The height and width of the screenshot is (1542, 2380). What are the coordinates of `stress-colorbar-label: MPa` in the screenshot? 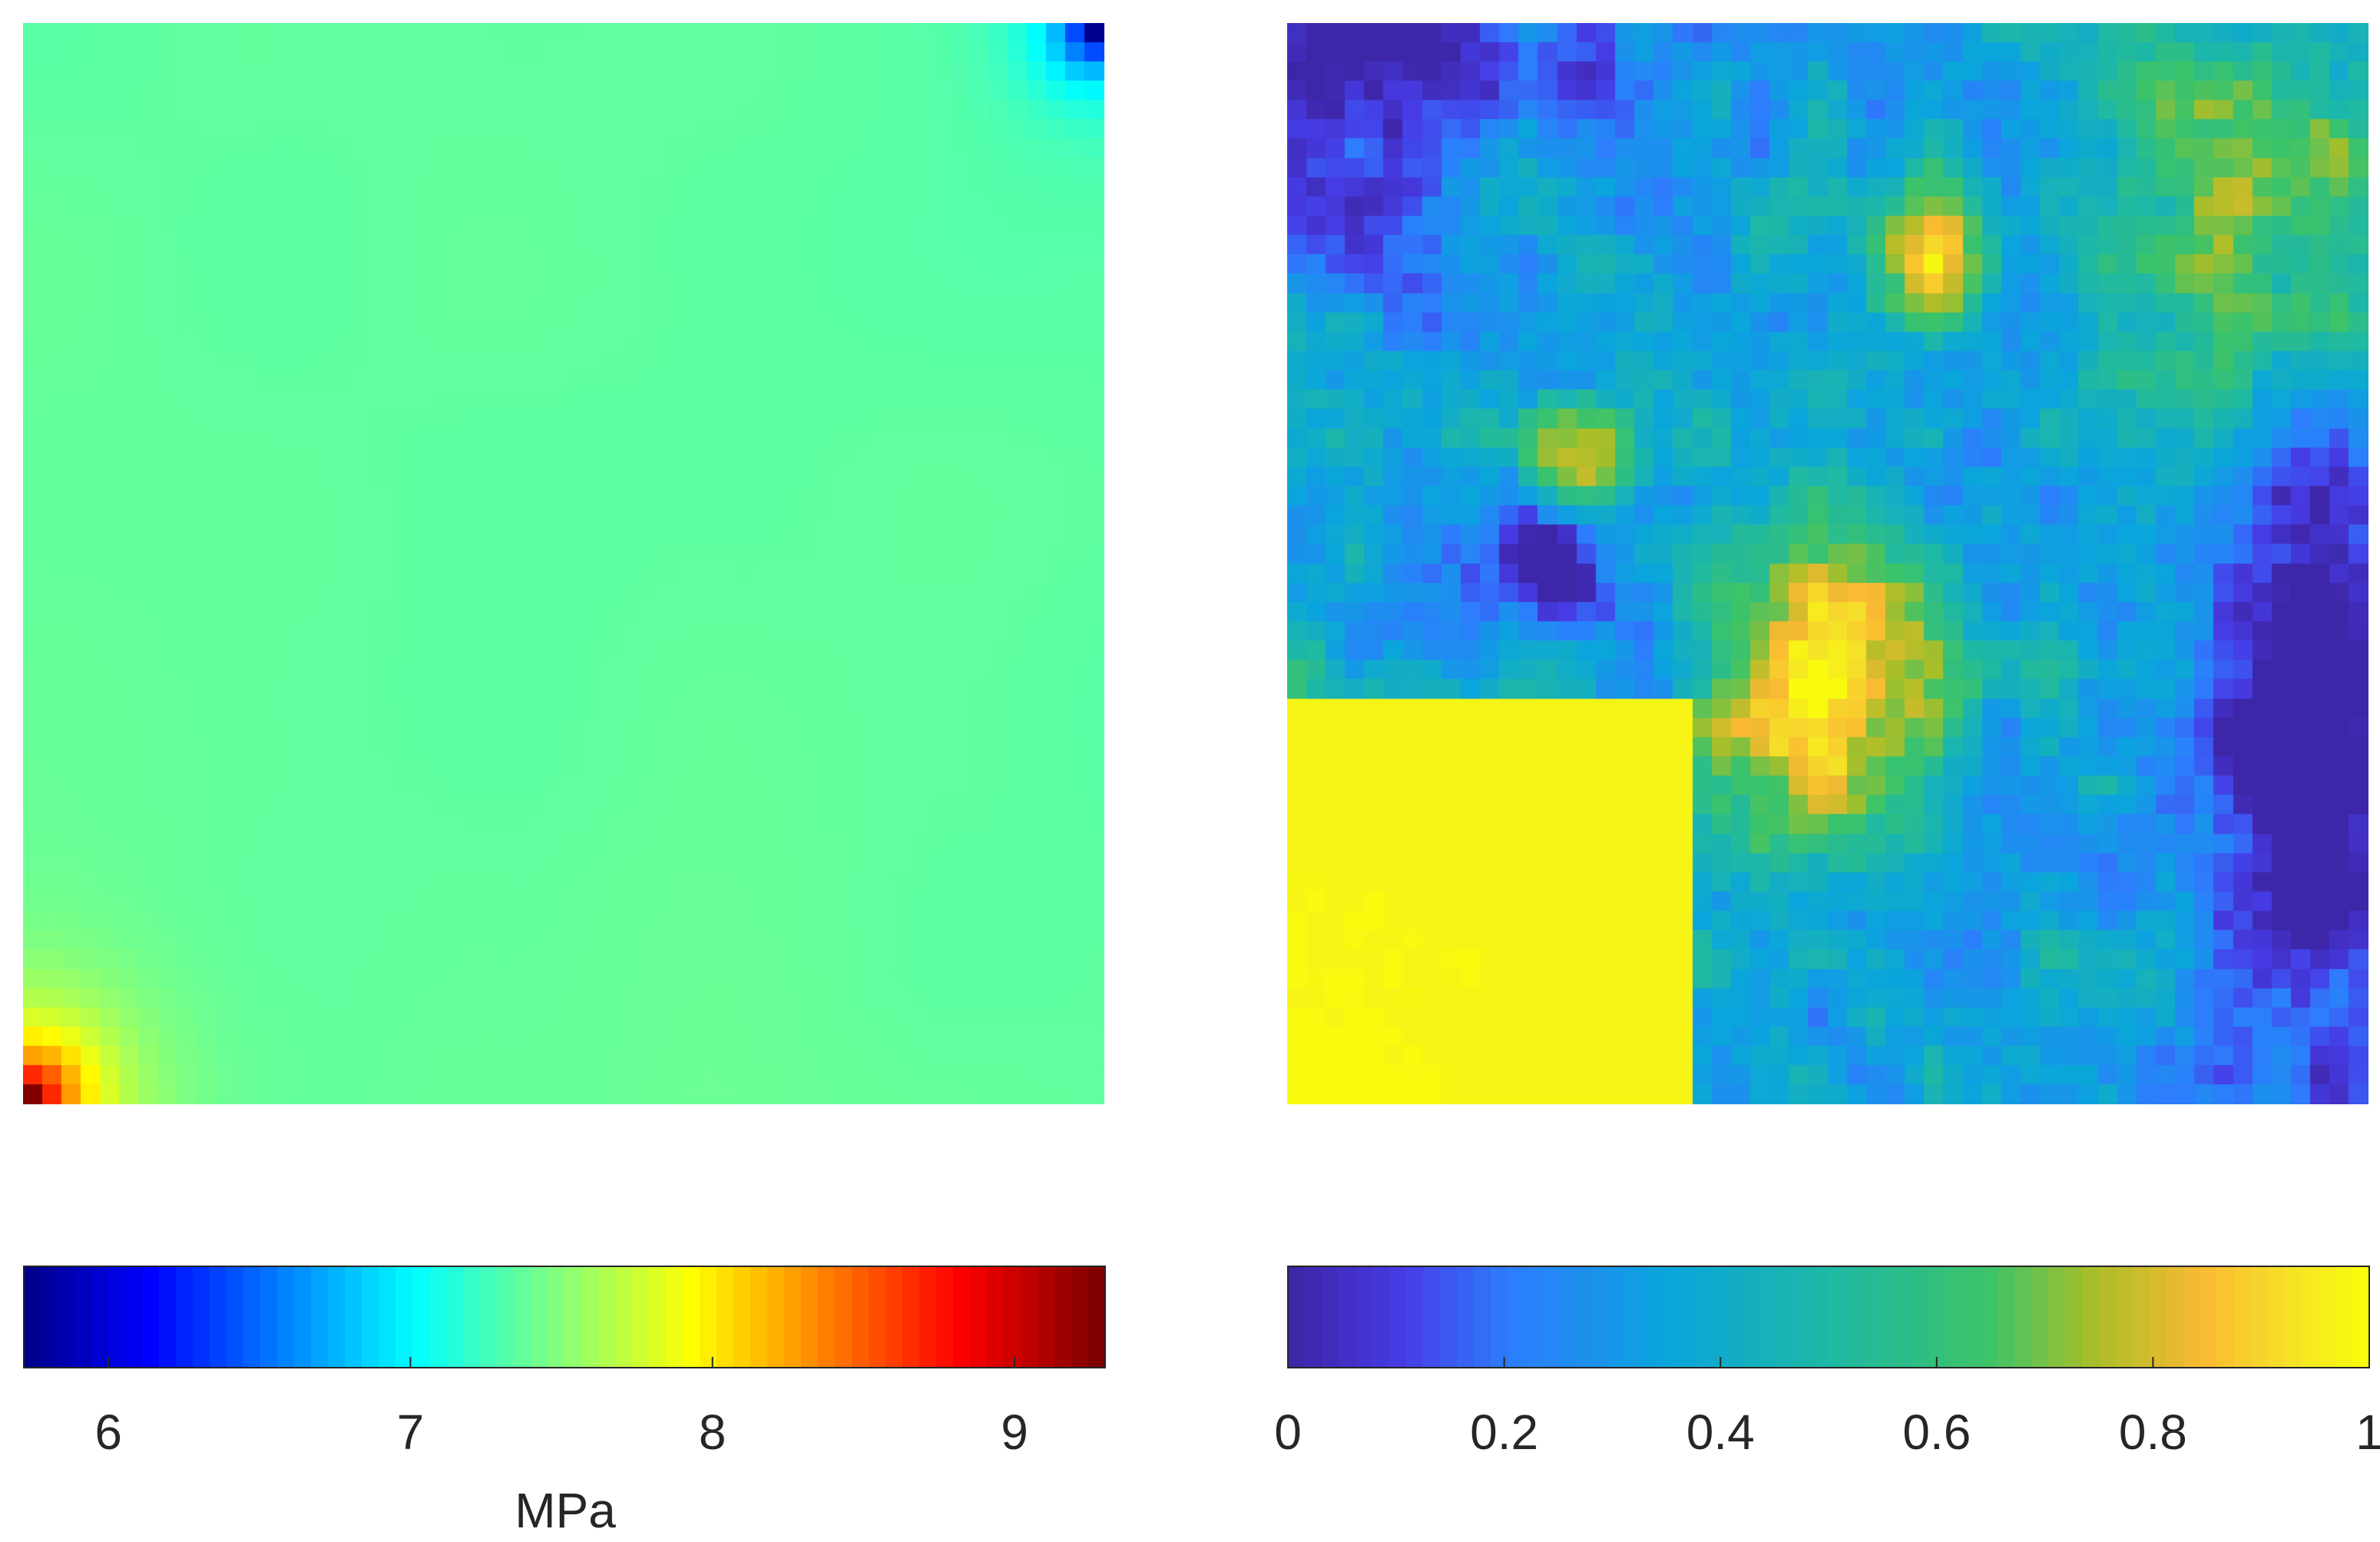 It's located at (565, 1510).